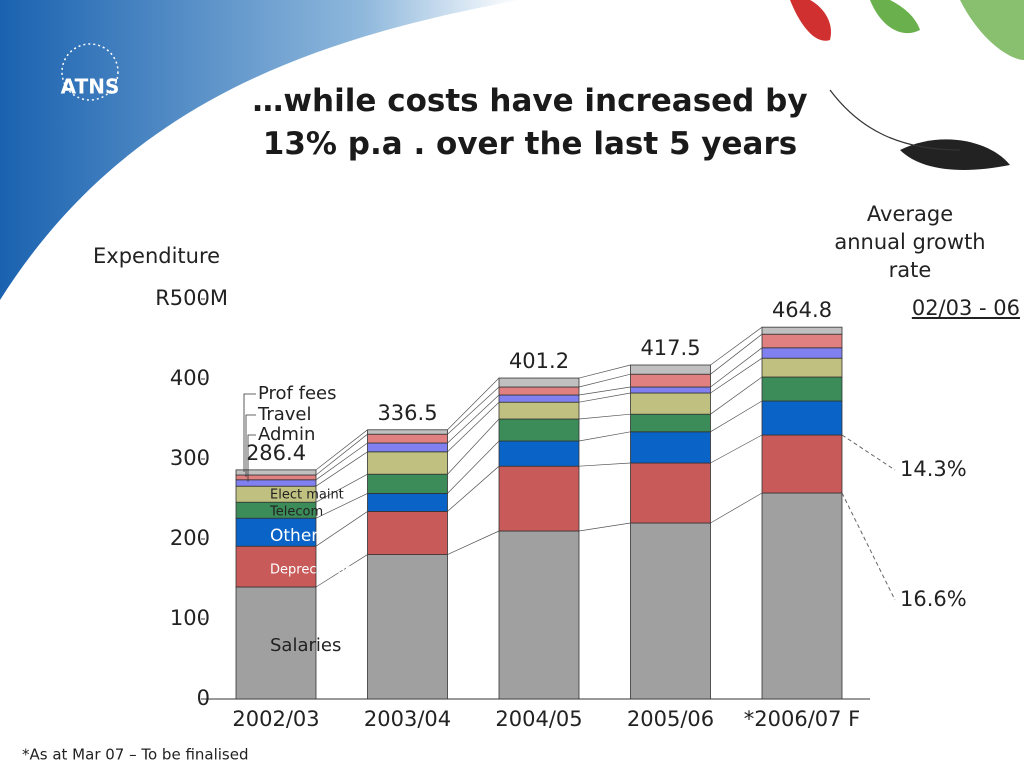 The image size is (1024, 768). What do you see at coordinates (297, 393) in the screenshot?
I see `legend-label: Prof fees` at bounding box center [297, 393].